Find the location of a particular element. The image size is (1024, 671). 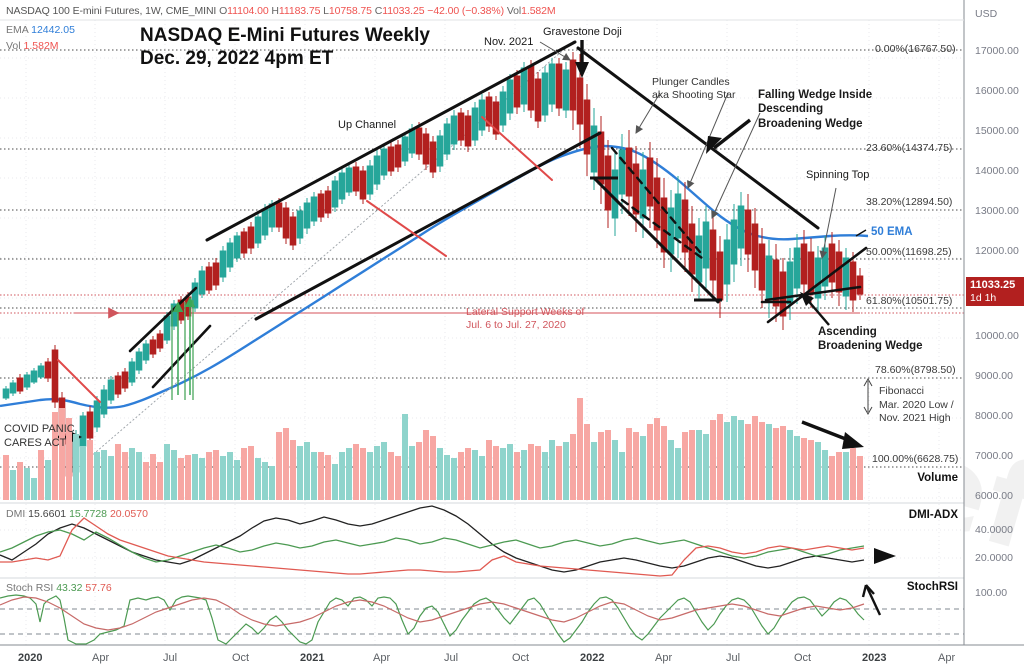

dmi-gridlines is located at coordinates (482, 544).